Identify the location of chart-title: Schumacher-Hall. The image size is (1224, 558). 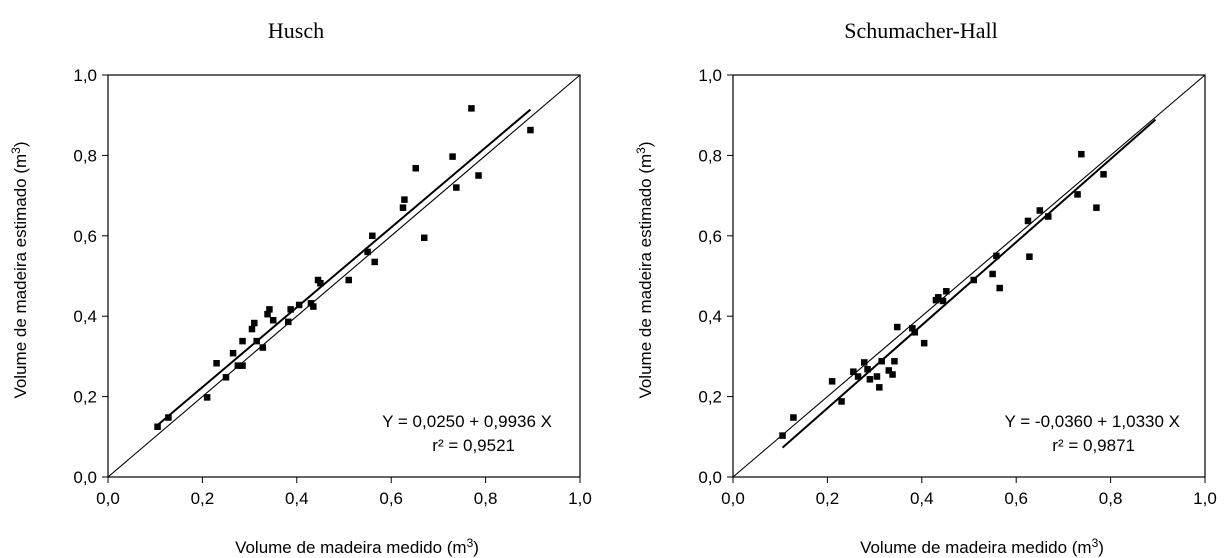
(921, 30).